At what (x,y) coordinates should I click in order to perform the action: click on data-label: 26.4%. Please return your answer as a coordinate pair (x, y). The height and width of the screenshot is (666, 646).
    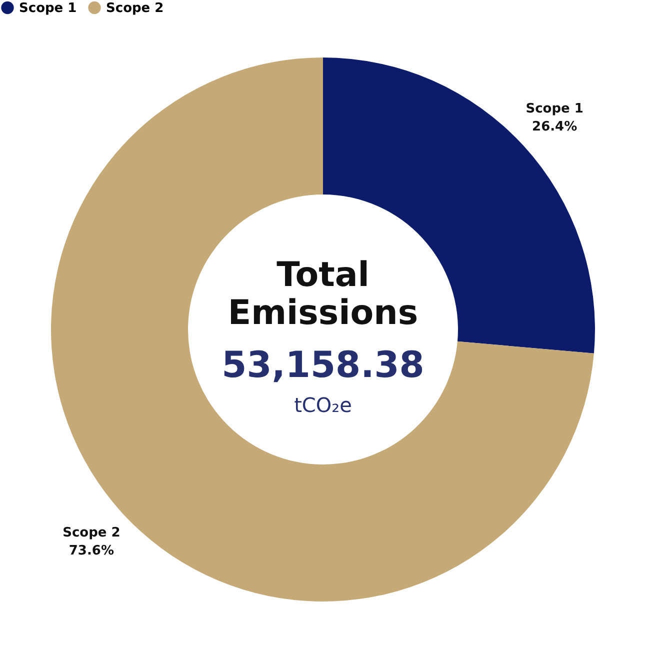
    Looking at the image, I should click on (555, 126).